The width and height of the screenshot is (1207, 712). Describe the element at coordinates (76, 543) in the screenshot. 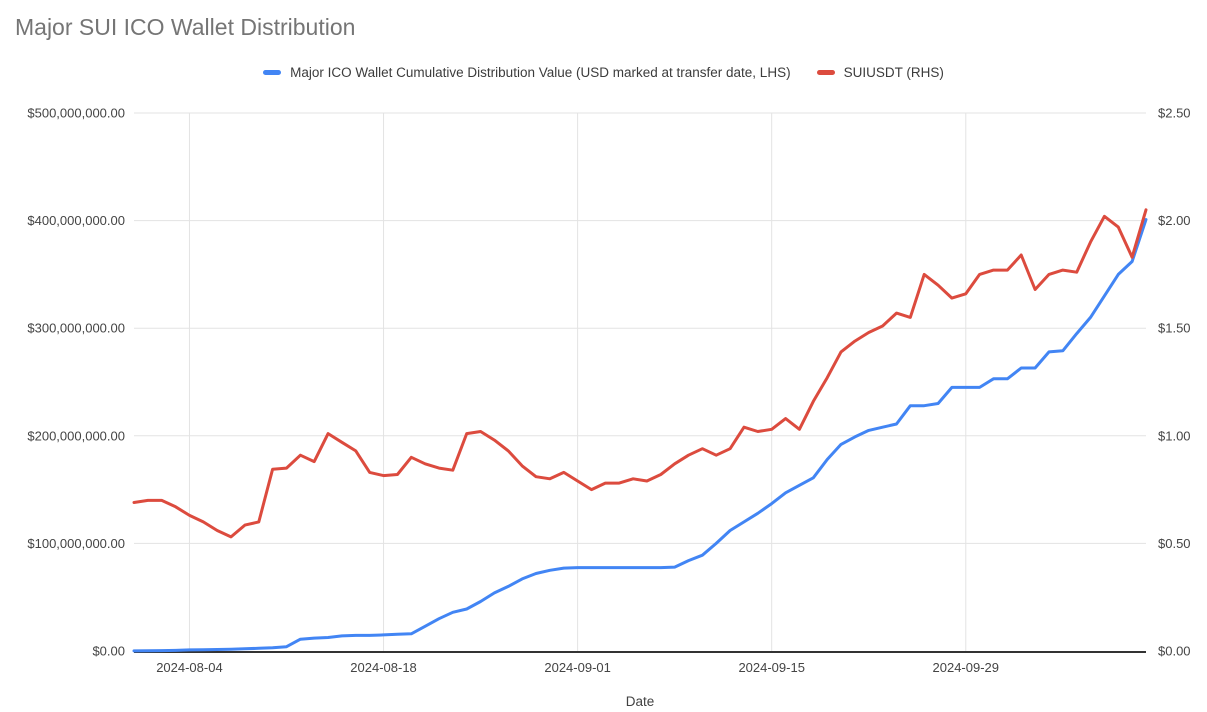

I see `left-axis-tick-label: $100,000,000.00` at that location.